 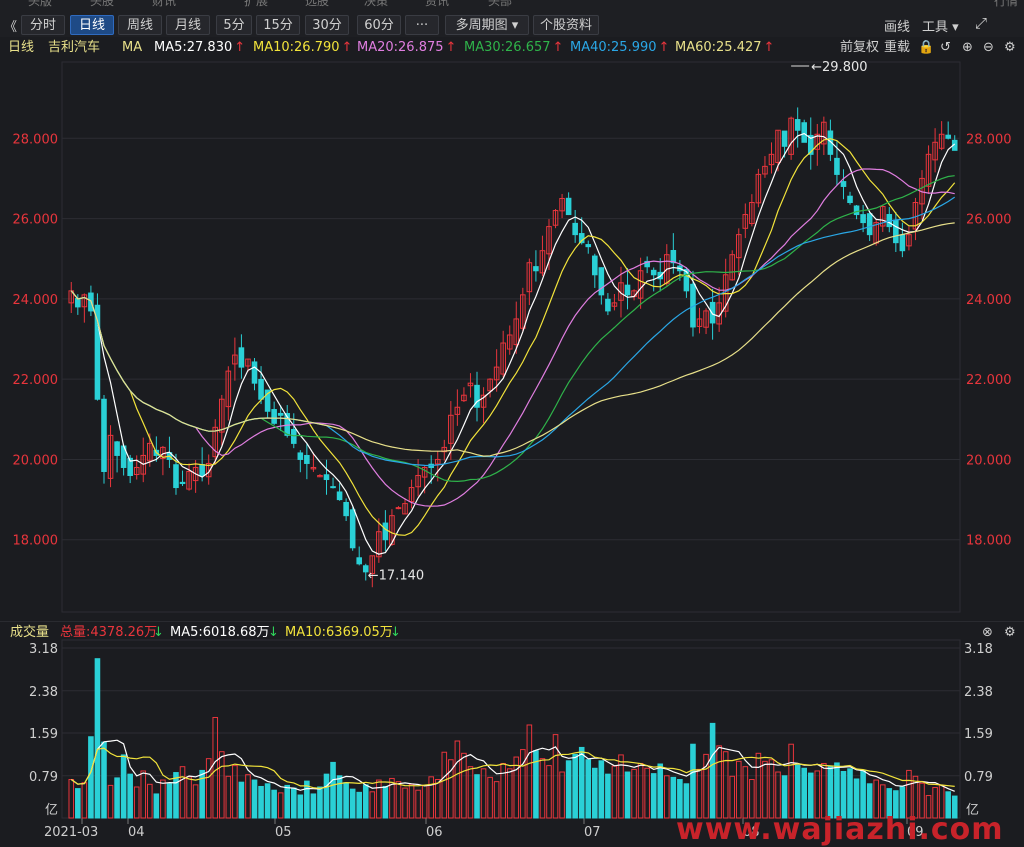 What do you see at coordinates (376, 4) in the screenshot?
I see `ghost-menu-item: 决策` at bounding box center [376, 4].